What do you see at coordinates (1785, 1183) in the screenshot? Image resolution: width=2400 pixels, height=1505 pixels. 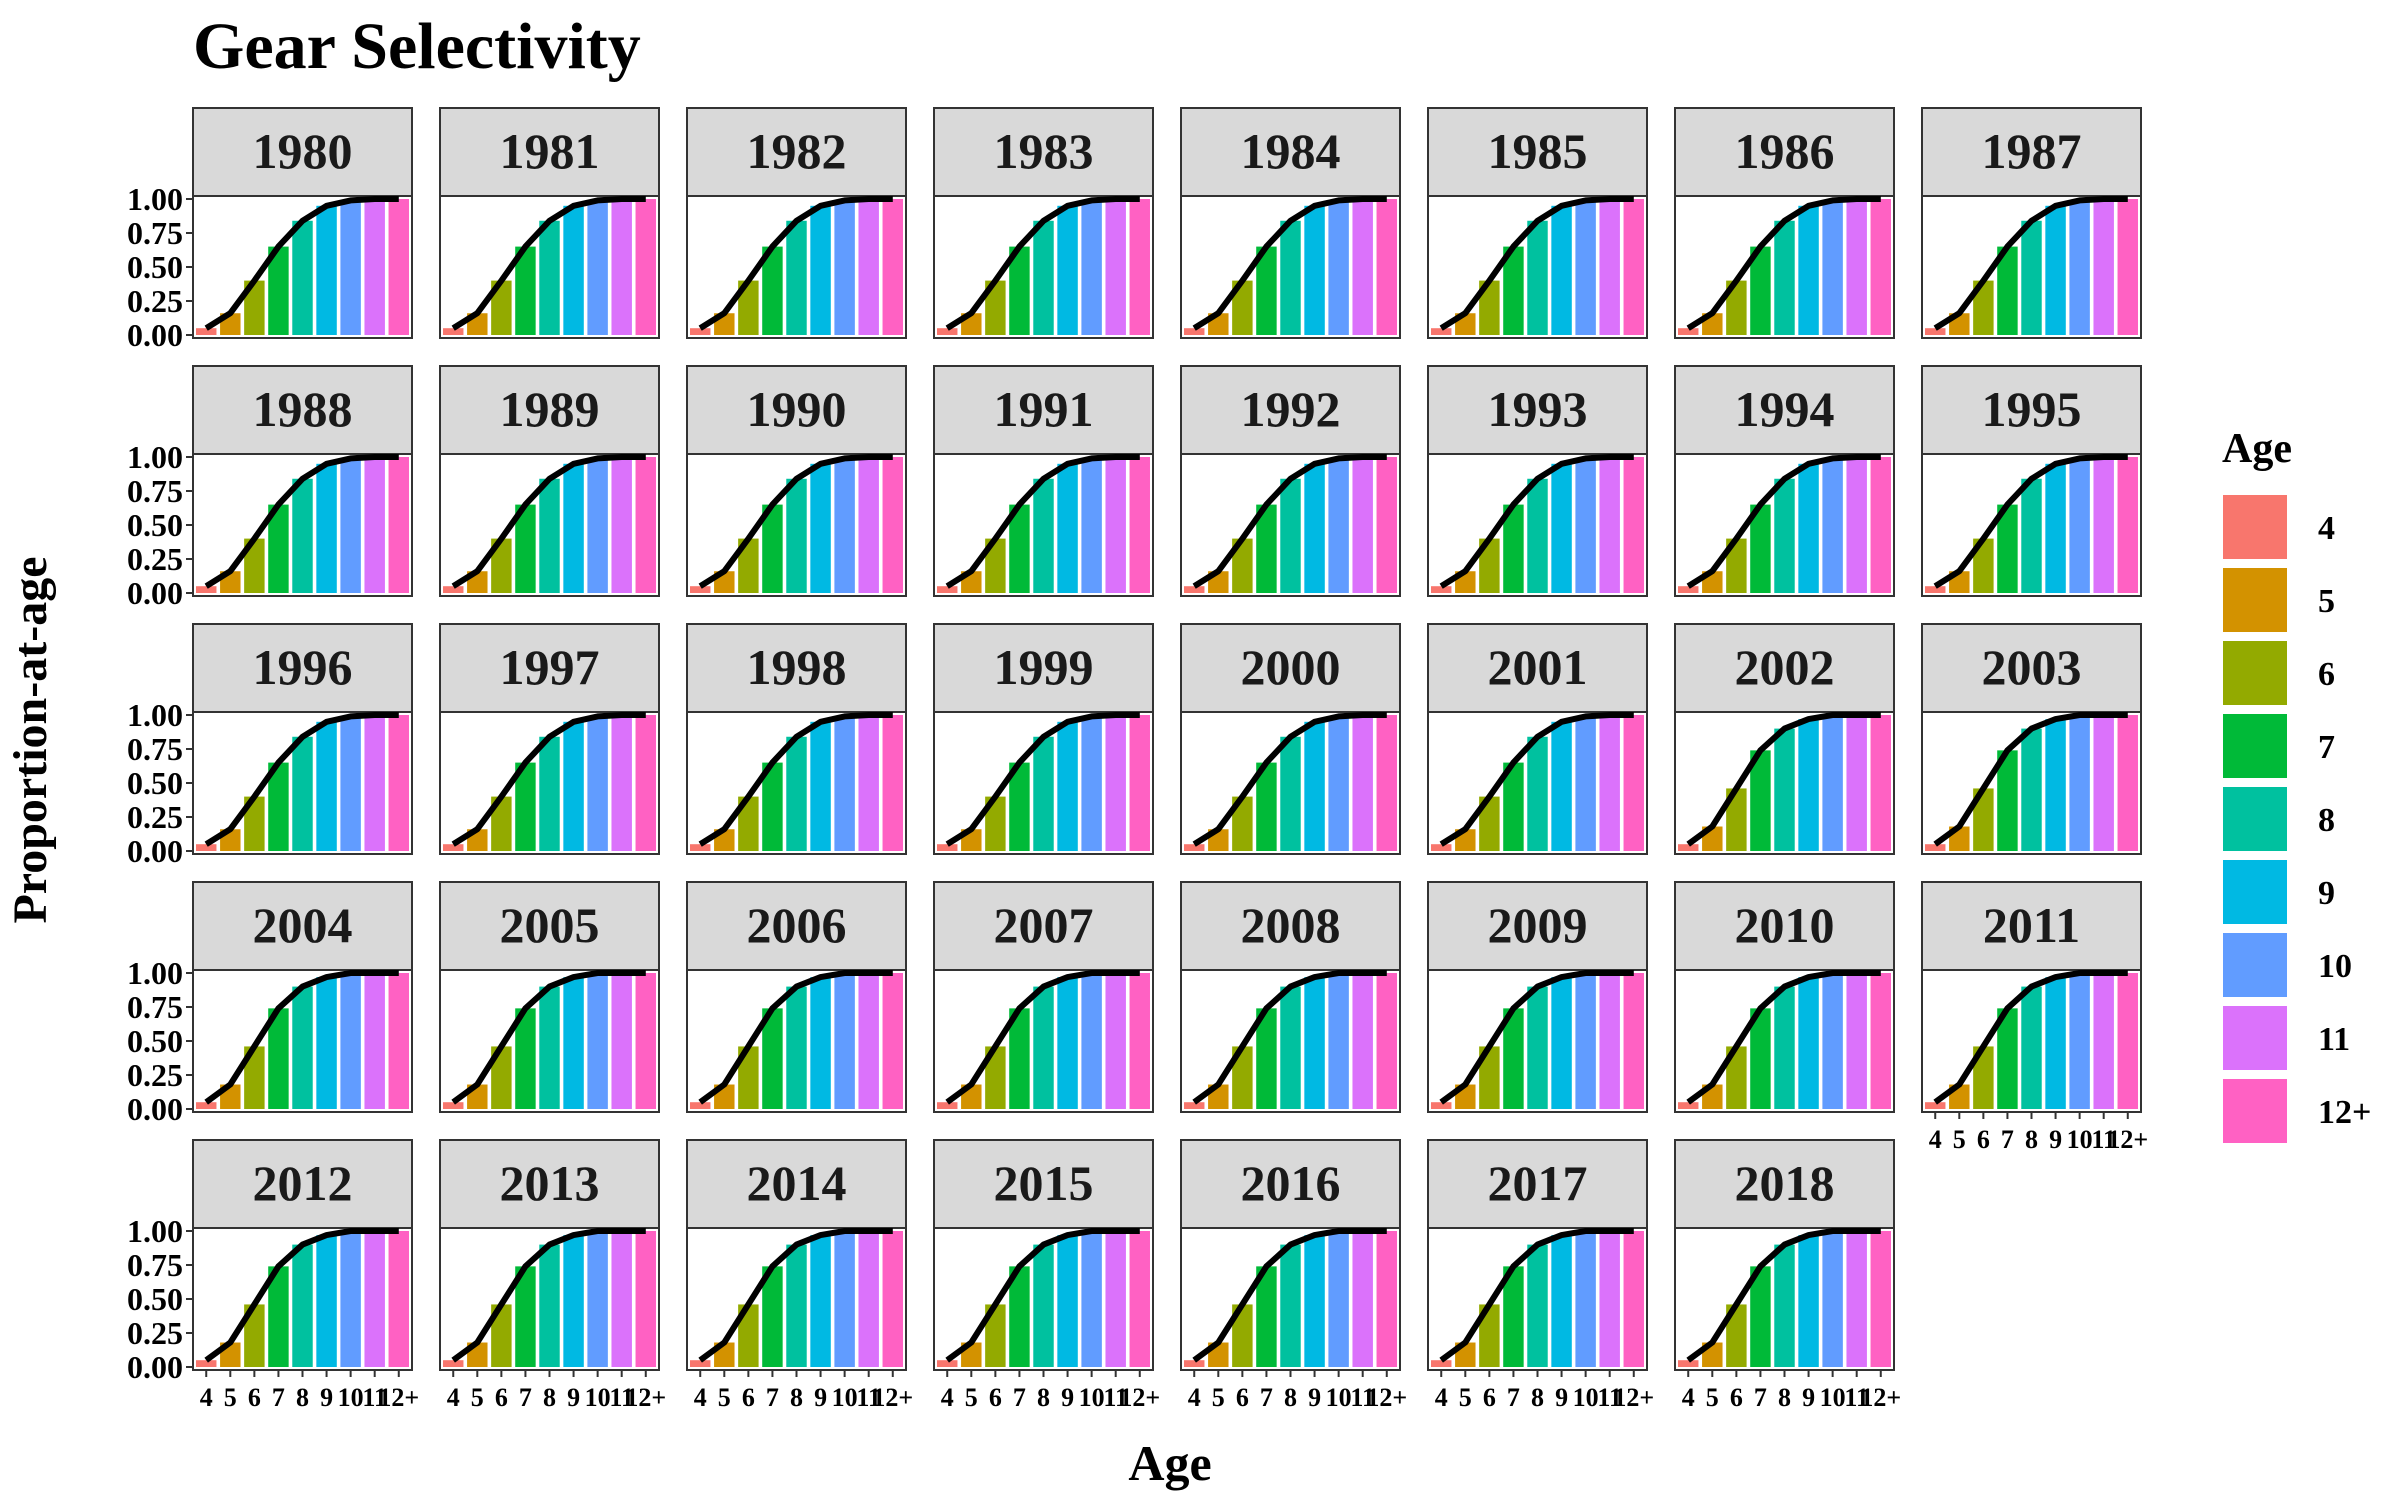 I see `facet-strip-label: 2018` at bounding box center [1785, 1183].